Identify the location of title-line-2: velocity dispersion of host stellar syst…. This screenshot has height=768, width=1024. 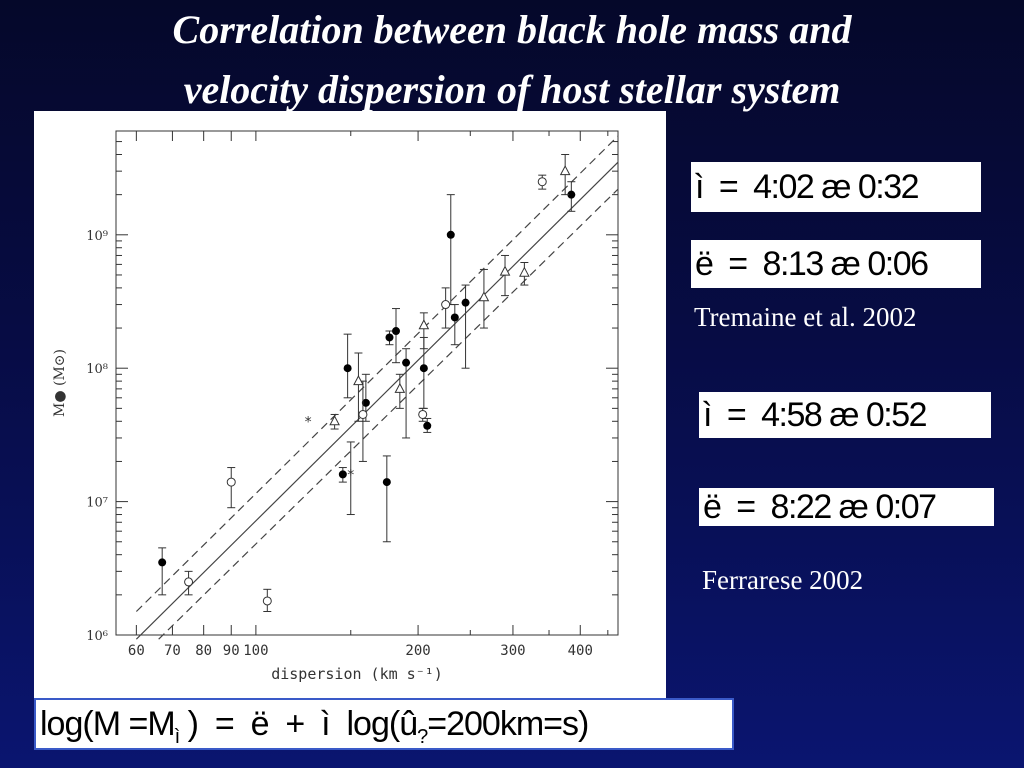
(512, 89).